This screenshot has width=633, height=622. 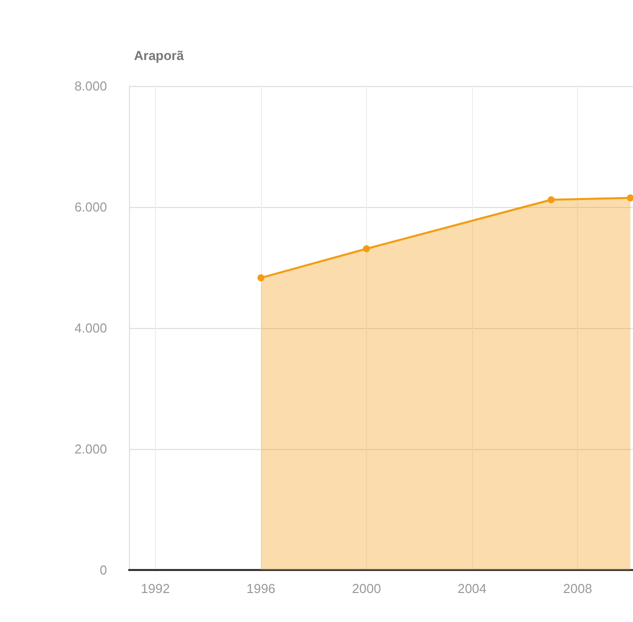 What do you see at coordinates (261, 588) in the screenshot?
I see `x-tick-label: 1996` at bounding box center [261, 588].